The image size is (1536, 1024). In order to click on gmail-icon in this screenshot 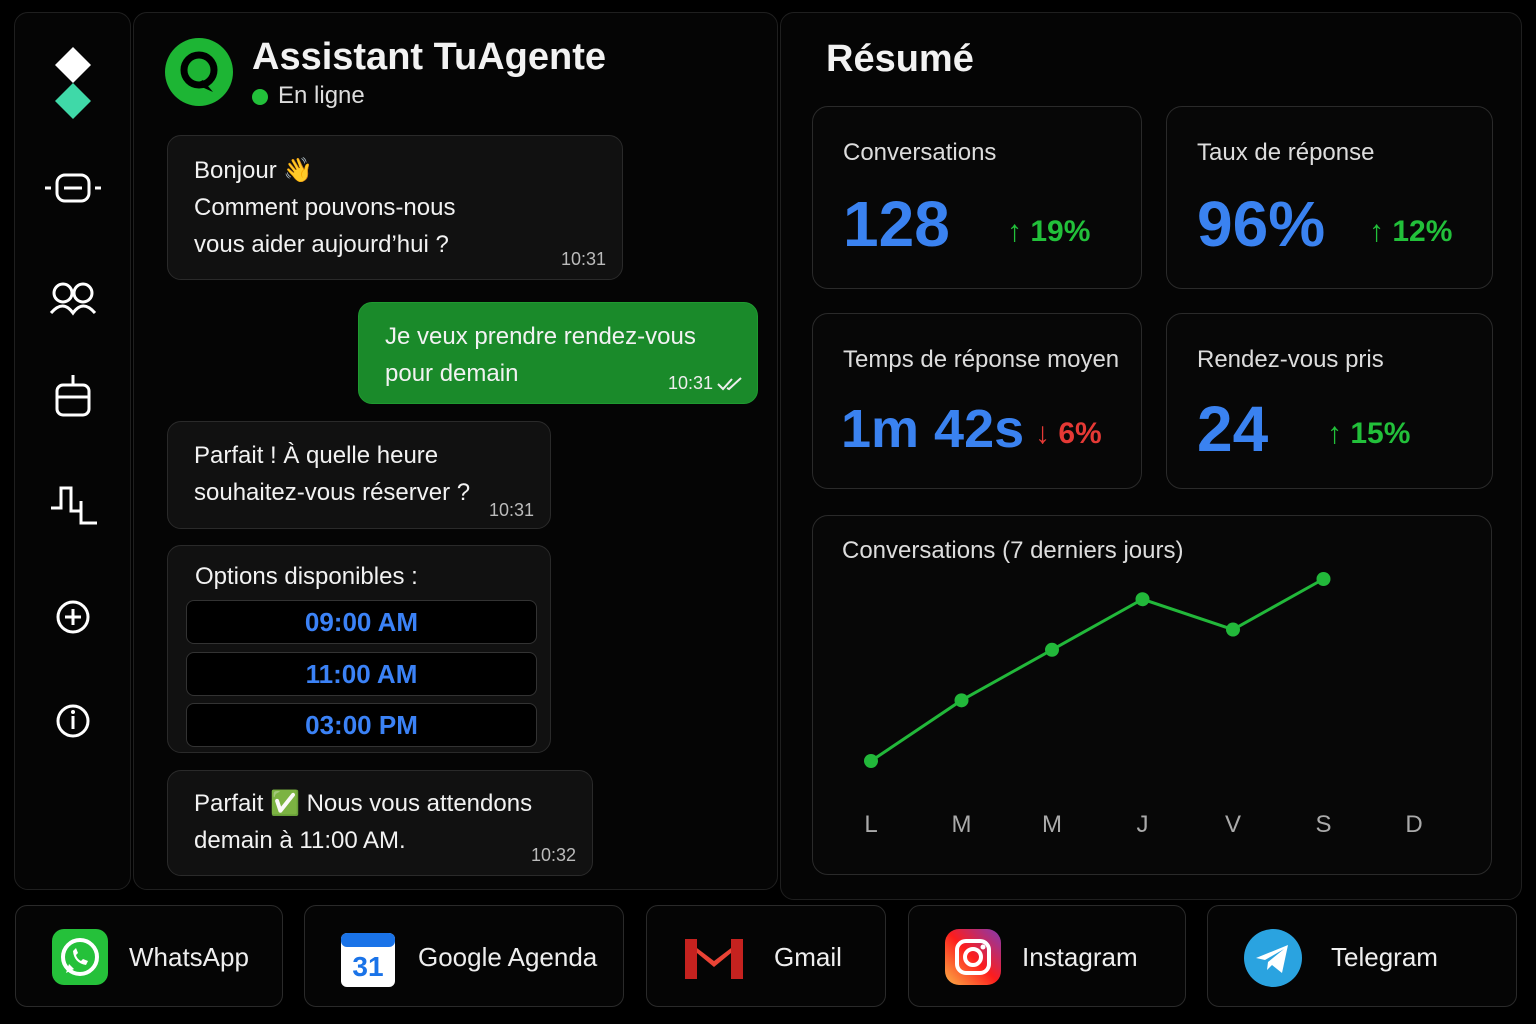, I will do `click(714, 959)`.